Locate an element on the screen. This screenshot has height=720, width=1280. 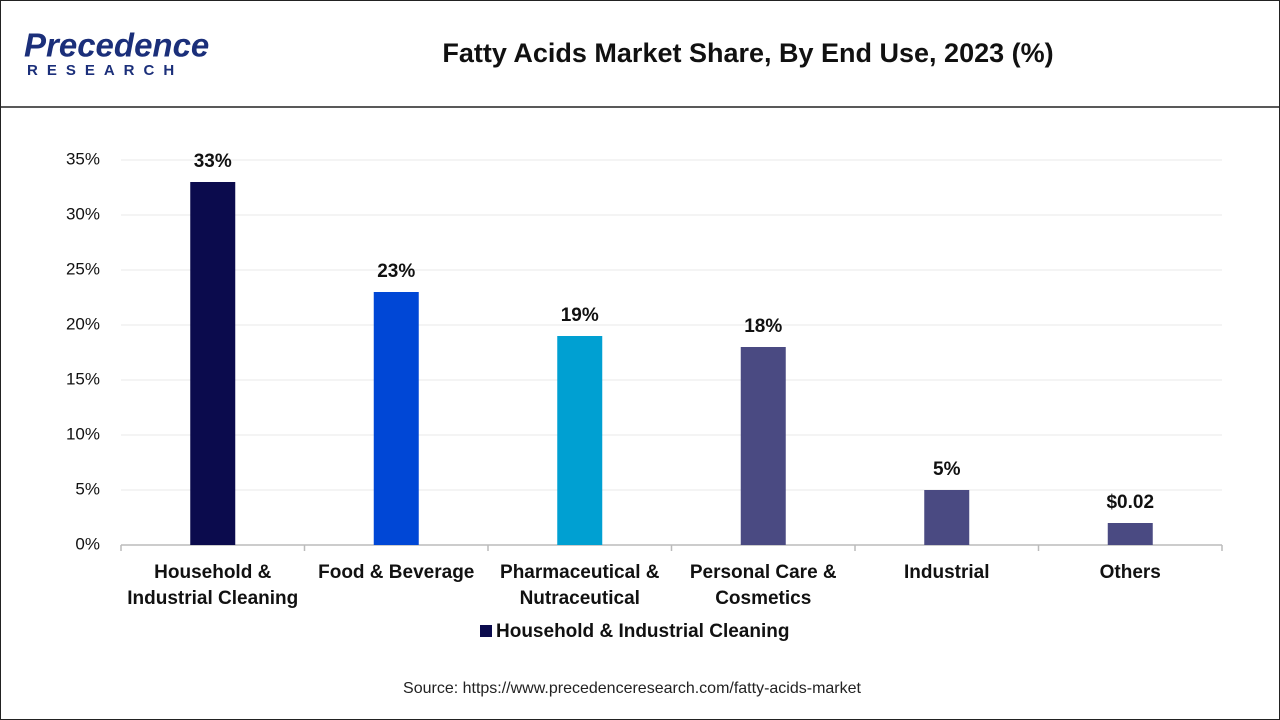
logo-sub: RESEARCH is located at coordinates (105, 70).